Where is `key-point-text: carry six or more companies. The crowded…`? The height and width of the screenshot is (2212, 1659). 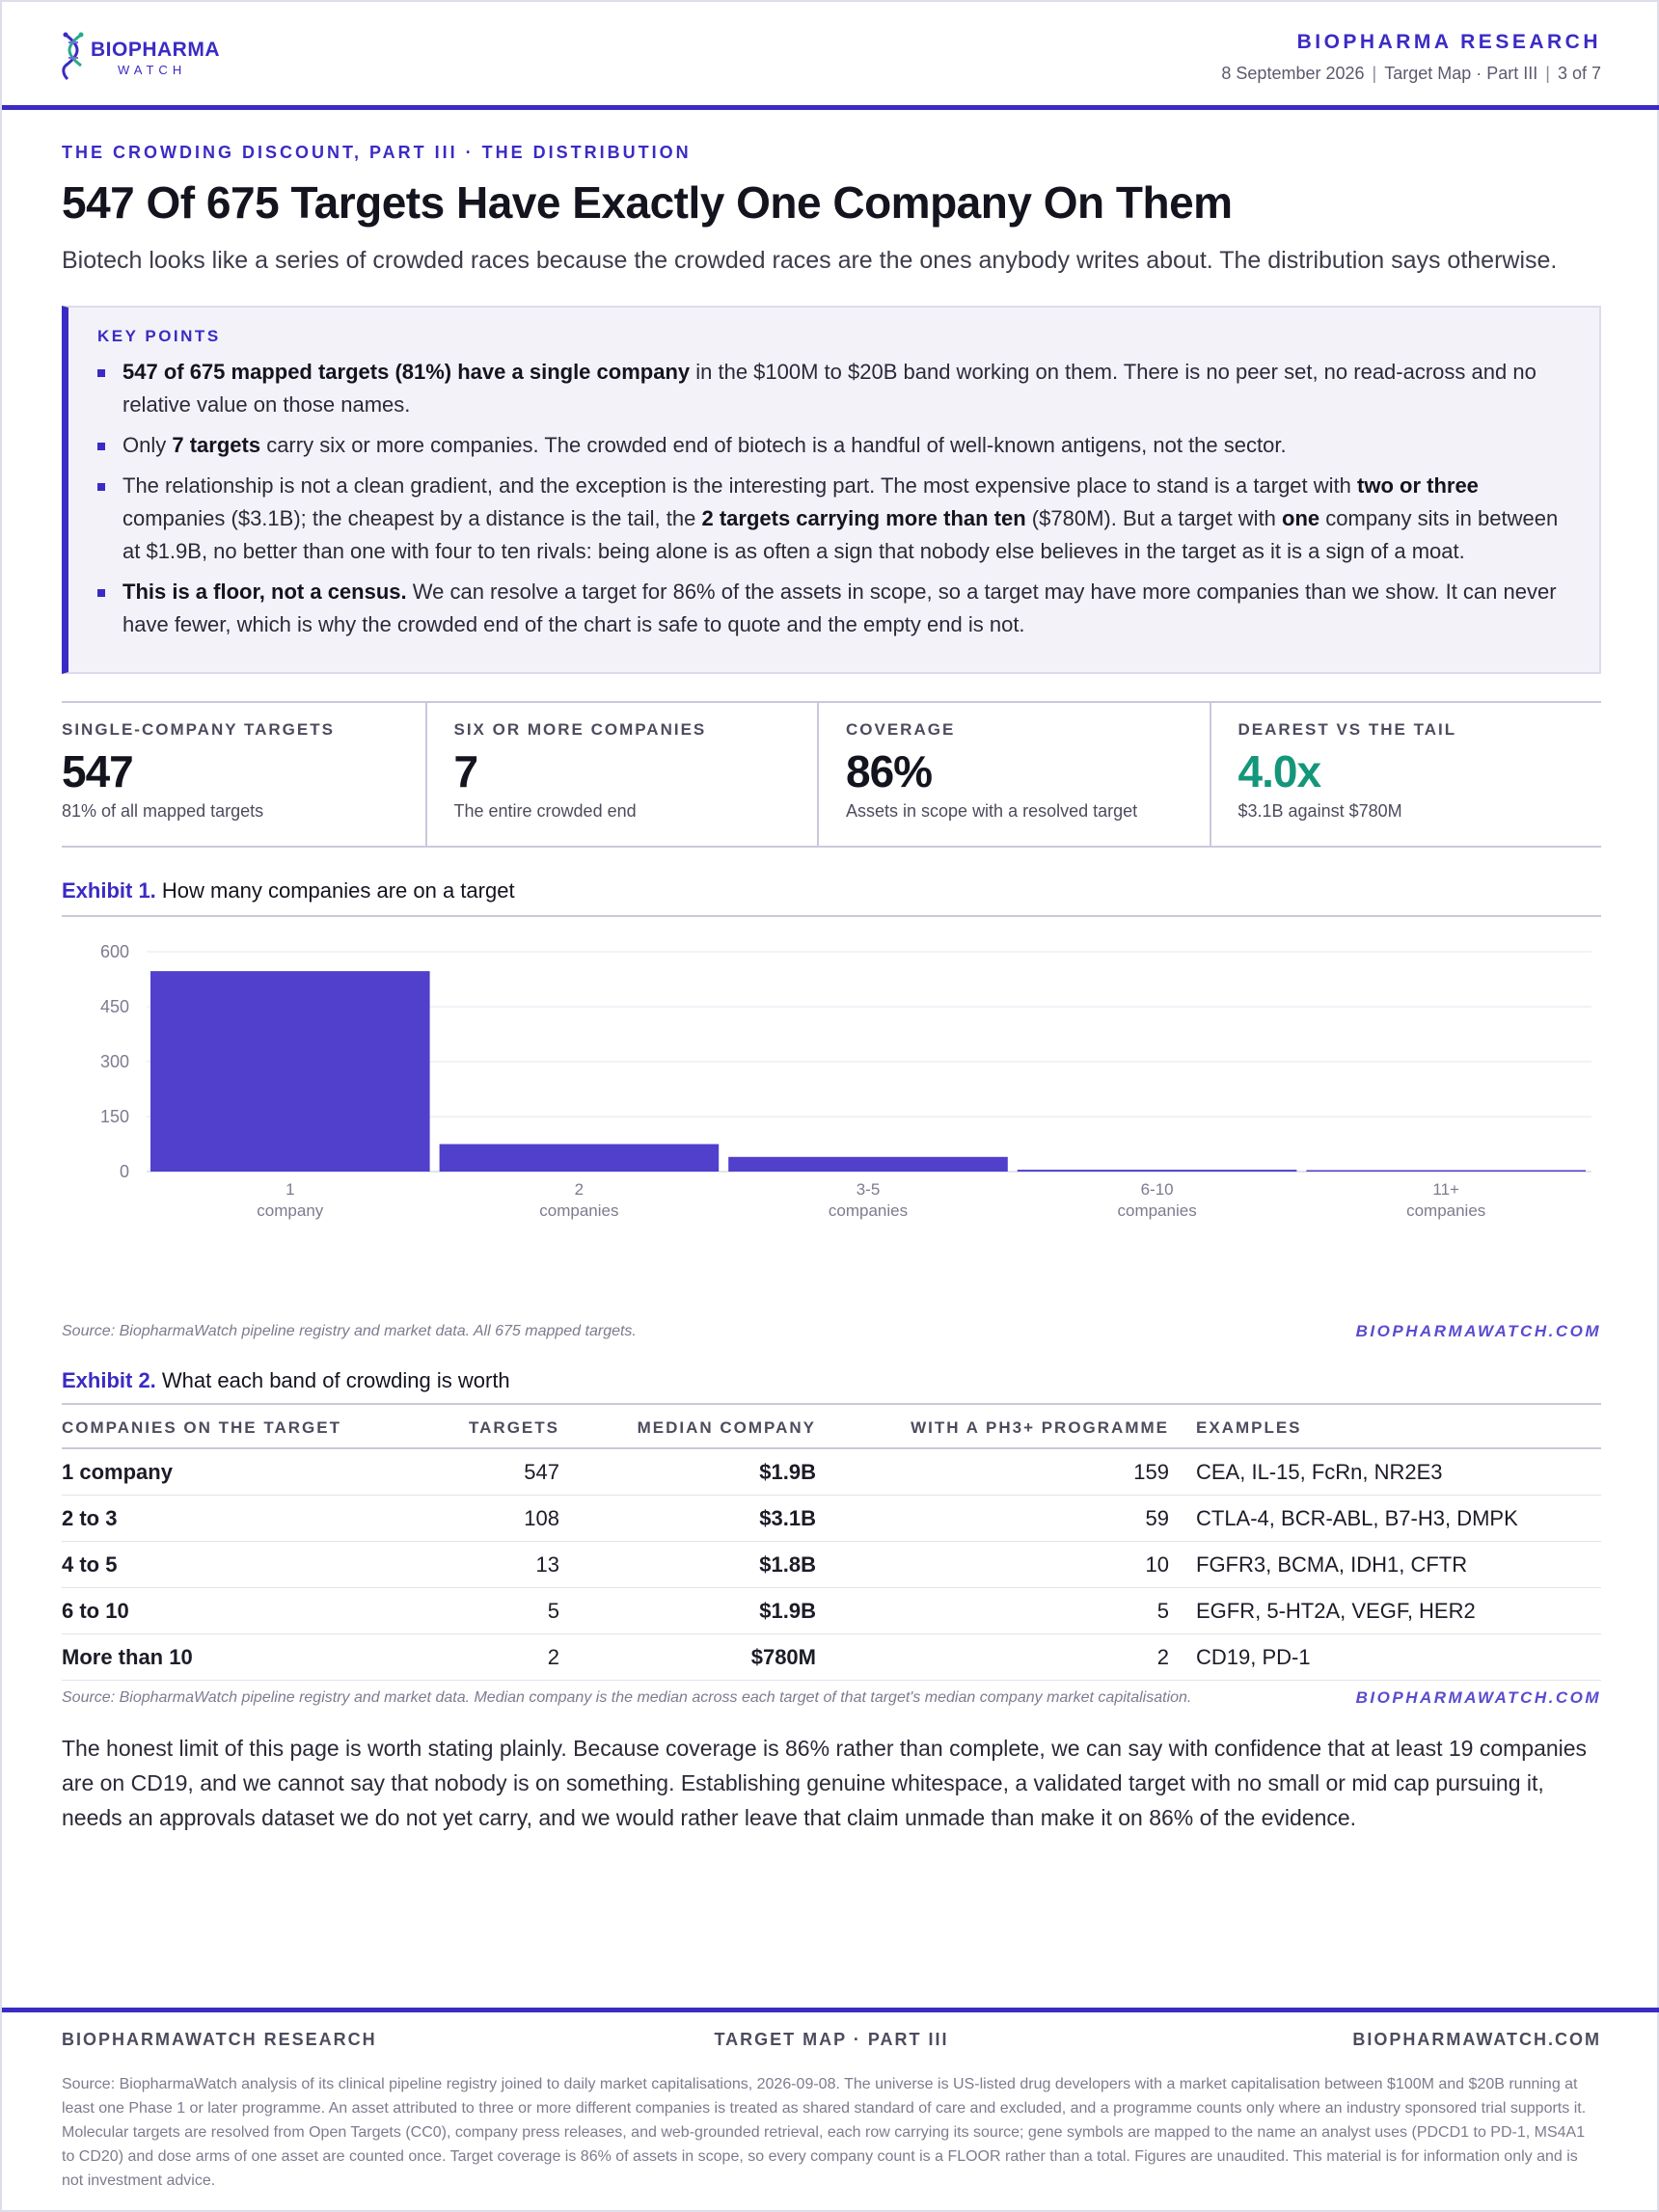
key-point-text: carry six or more companies. The crowded… is located at coordinates (773, 445).